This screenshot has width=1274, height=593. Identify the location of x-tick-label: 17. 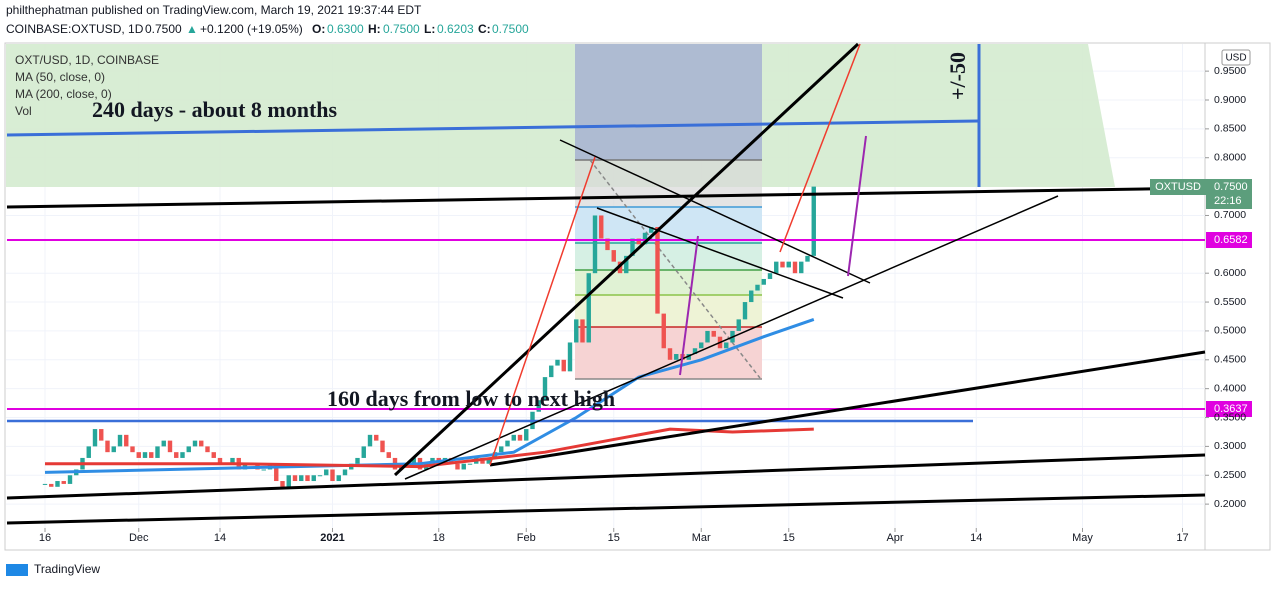
(1182, 538).